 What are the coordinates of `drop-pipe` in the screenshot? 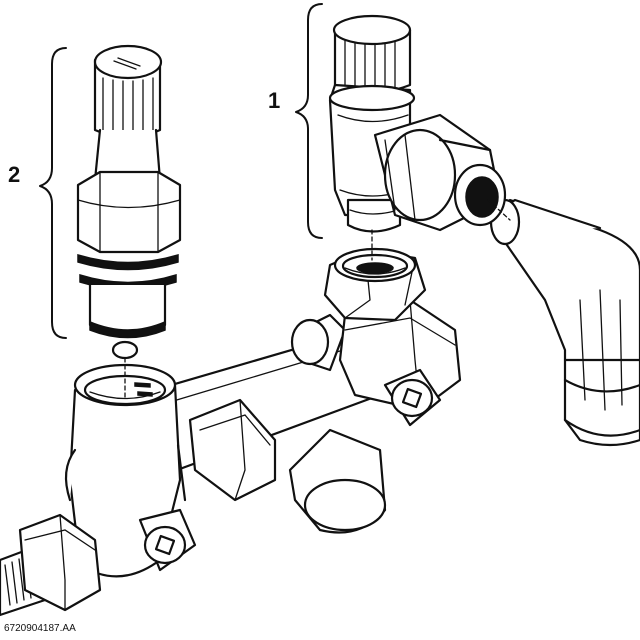 It's located at (337, 481).